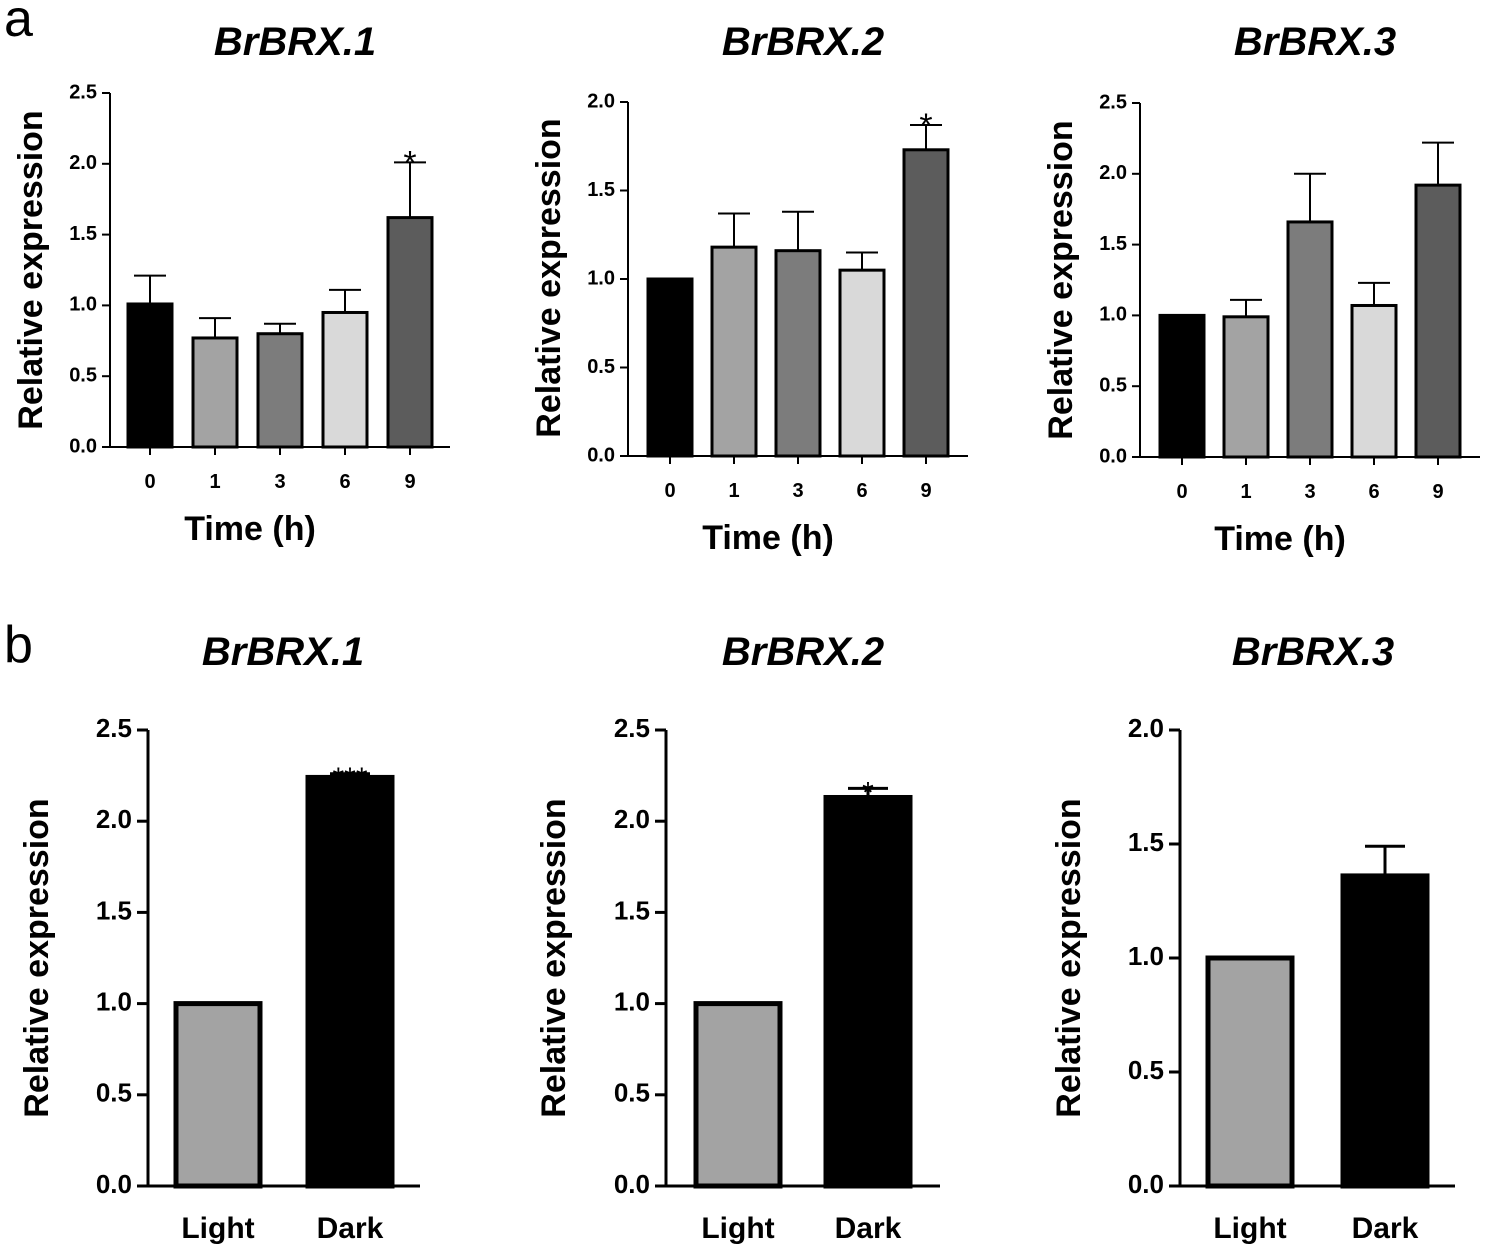 Image resolution: width=1496 pixels, height=1251 pixels. What do you see at coordinates (18, 645) in the screenshot?
I see `panel-label-b: b` at bounding box center [18, 645].